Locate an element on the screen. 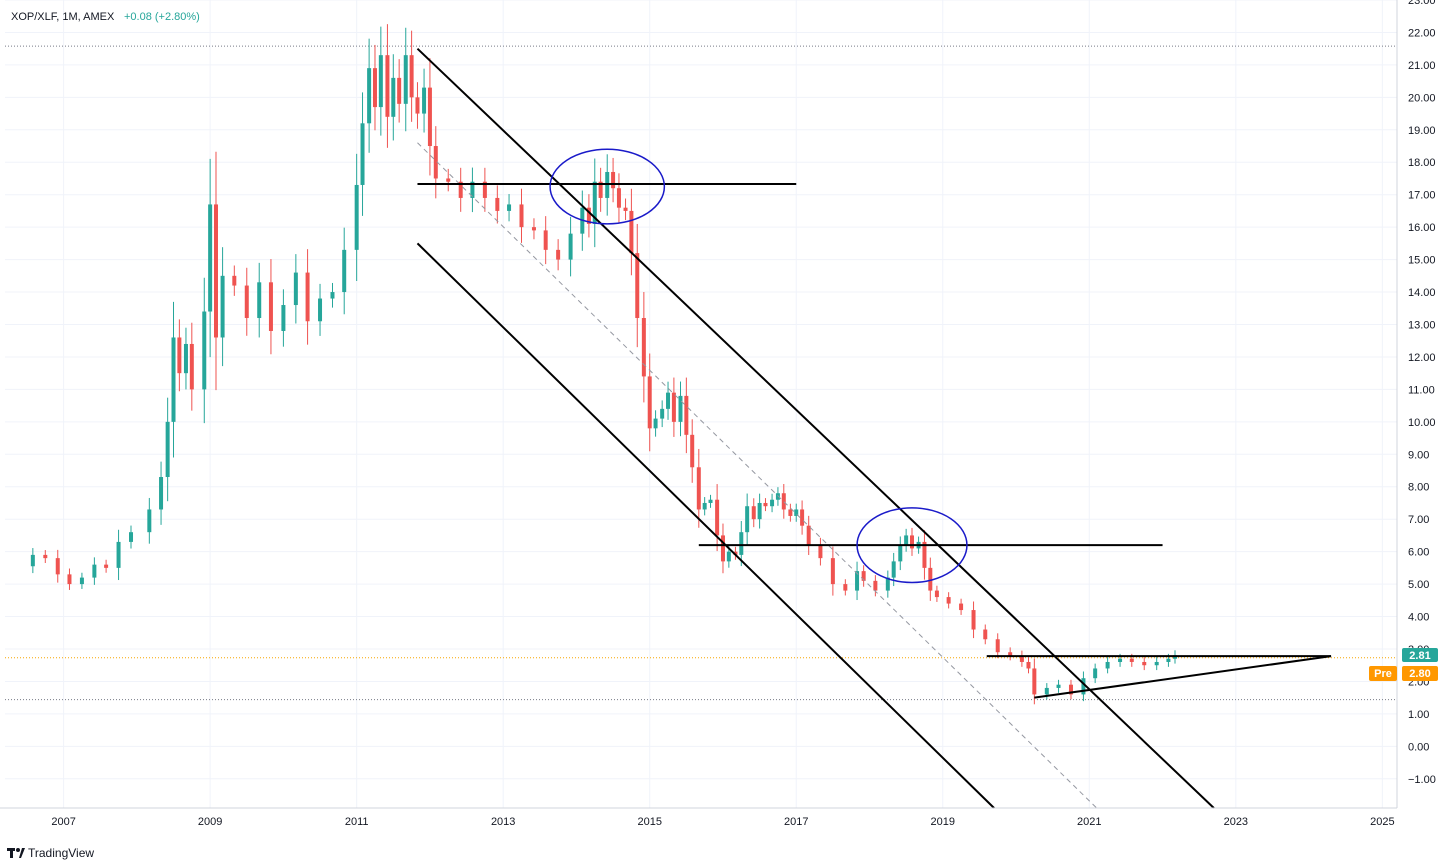  tradingview-brand: TradingView is located at coordinates (61, 853).